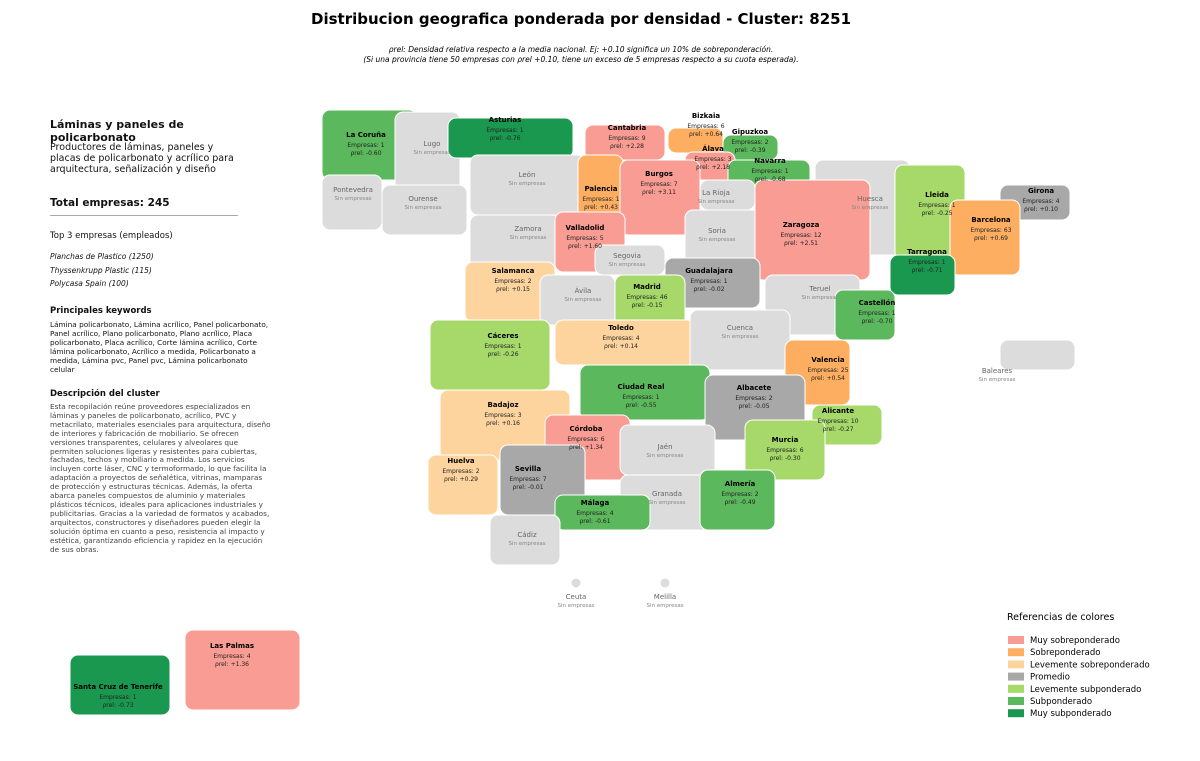 This screenshot has height=761, width=1200. Describe the element at coordinates (1008, 230) in the screenshot. I see `count-value: 63` at that location.